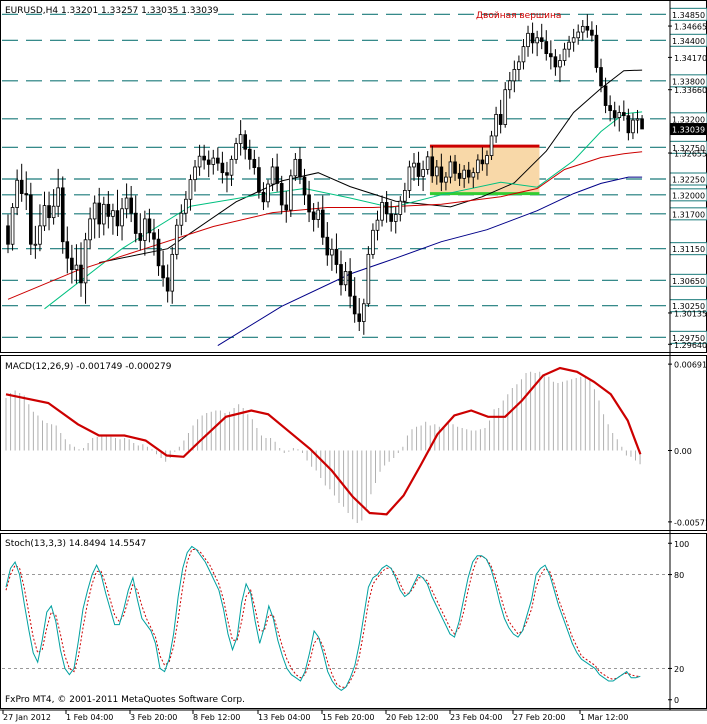 The height and width of the screenshot is (724, 707). Describe the element at coordinates (688, 281) in the screenshot. I see `price-tick-label: 1.30650` at that location.